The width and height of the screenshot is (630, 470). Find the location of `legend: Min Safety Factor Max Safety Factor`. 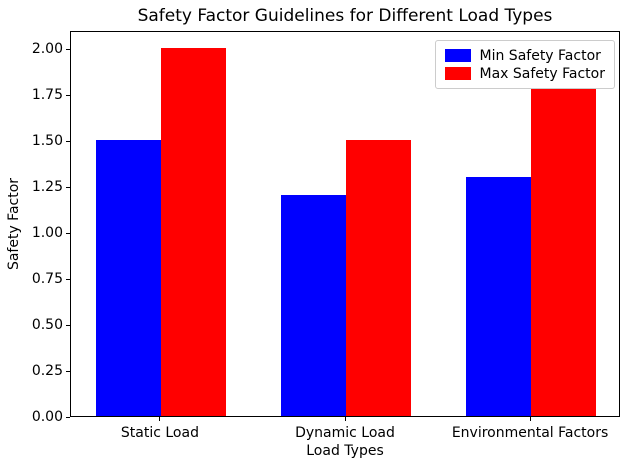

legend: Min Safety Factor Max Safety Factor is located at coordinates (524, 64).